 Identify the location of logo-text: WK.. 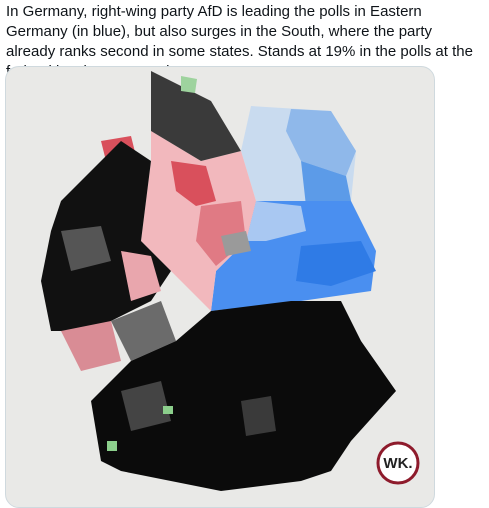
(397, 463).